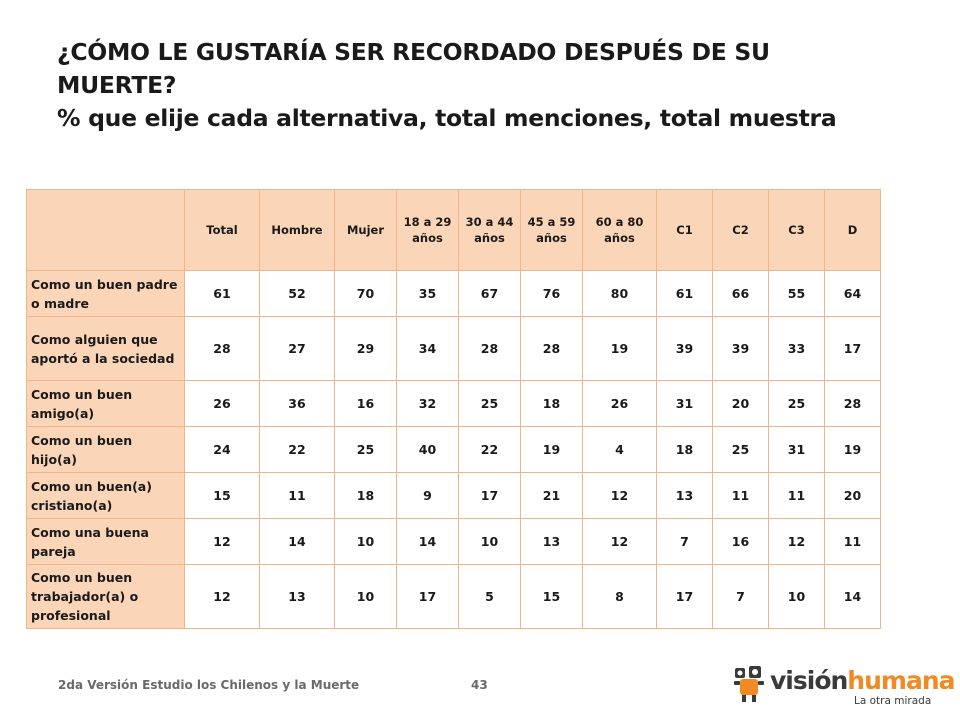  Describe the element at coordinates (796, 230) in the screenshot. I see `column-header: C3` at that location.